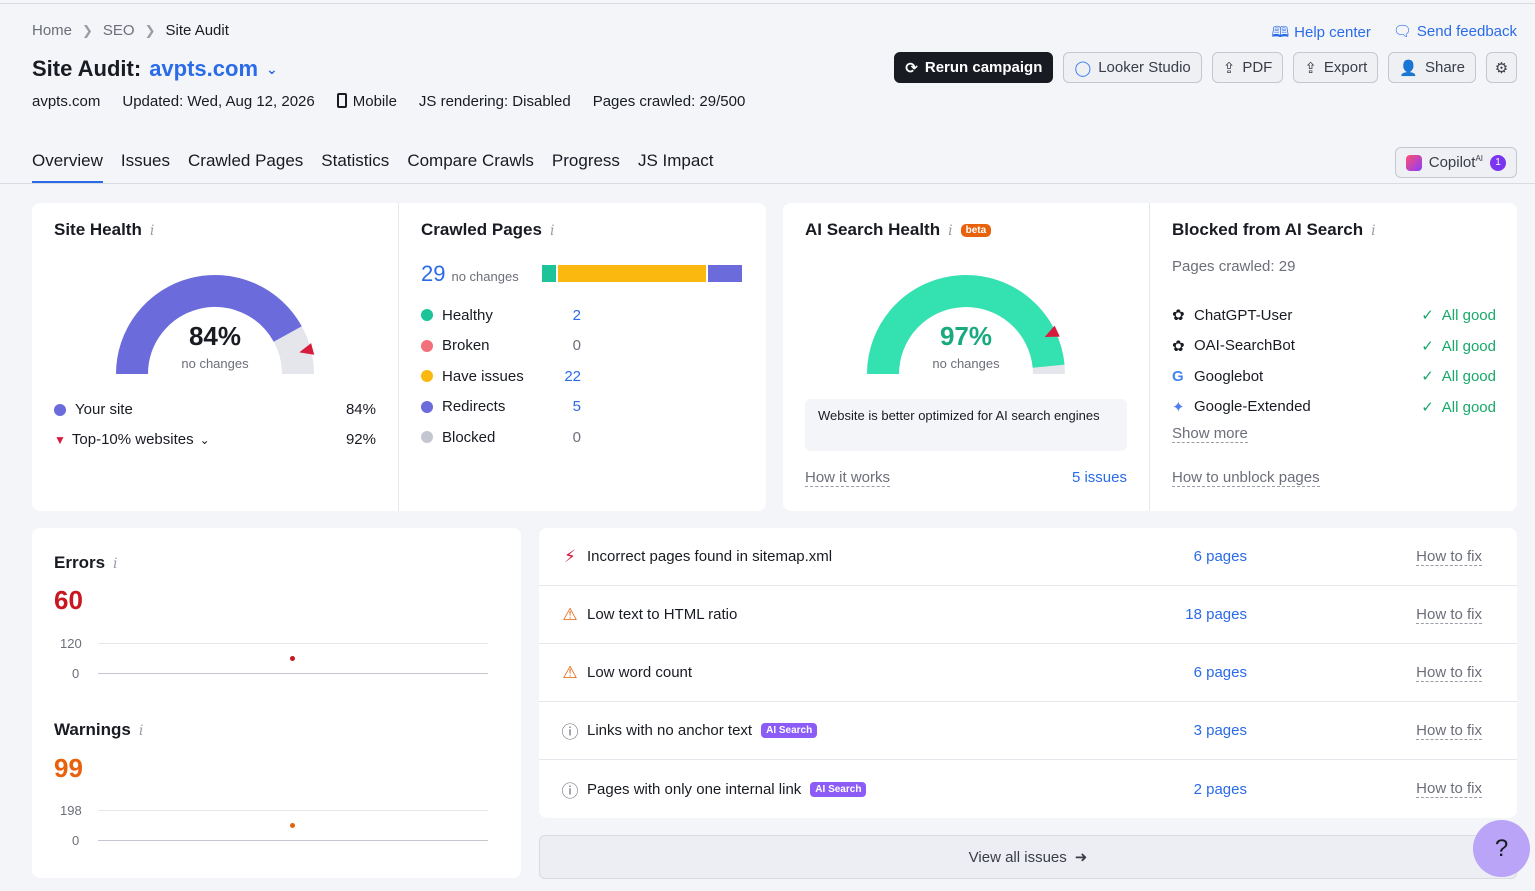 The width and height of the screenshot is (1535, 891). Describe the element at coordinates (204, 68) in the screenshot. I see `project-domain-selector: avpts.com` at that location.